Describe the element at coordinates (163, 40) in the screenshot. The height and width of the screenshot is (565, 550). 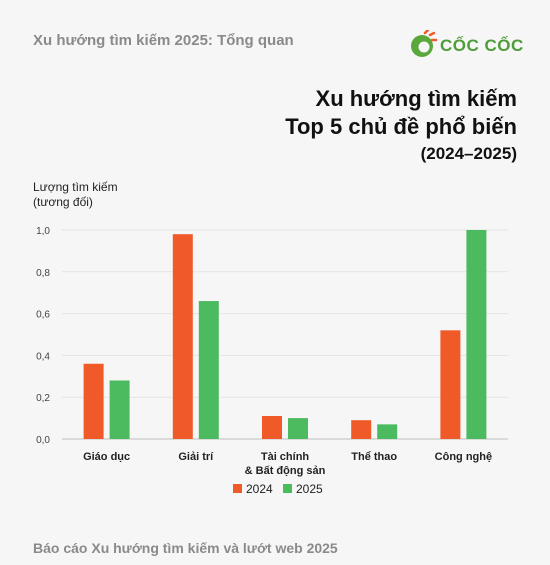
I see `report-caption: Xu hướng tìm kiếm 2025: Tổng quan` at that location.